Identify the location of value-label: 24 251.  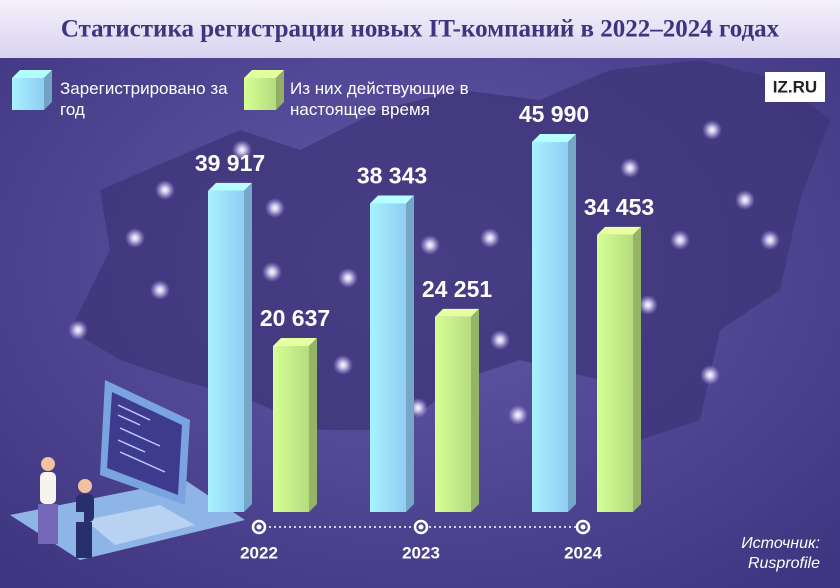
(457, 289).